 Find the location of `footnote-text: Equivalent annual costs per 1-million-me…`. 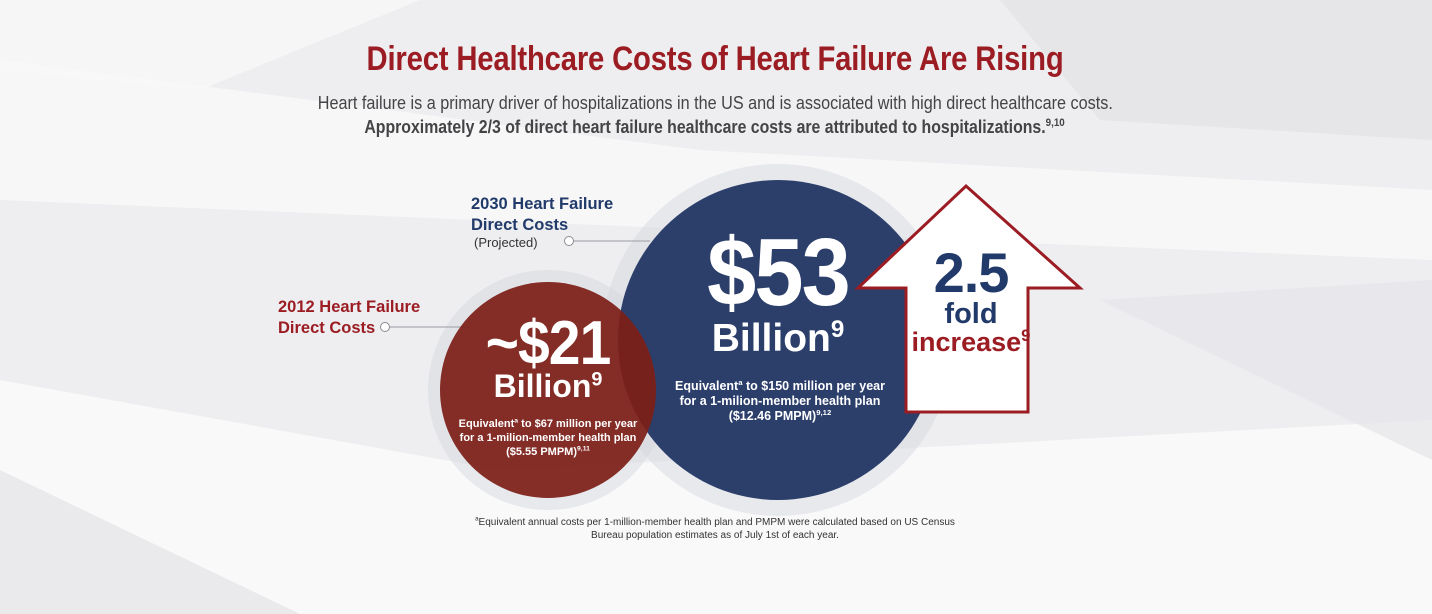

footnote-text: Equivalent annual costs per 1-million-me… is located at coordinates (716, 529).